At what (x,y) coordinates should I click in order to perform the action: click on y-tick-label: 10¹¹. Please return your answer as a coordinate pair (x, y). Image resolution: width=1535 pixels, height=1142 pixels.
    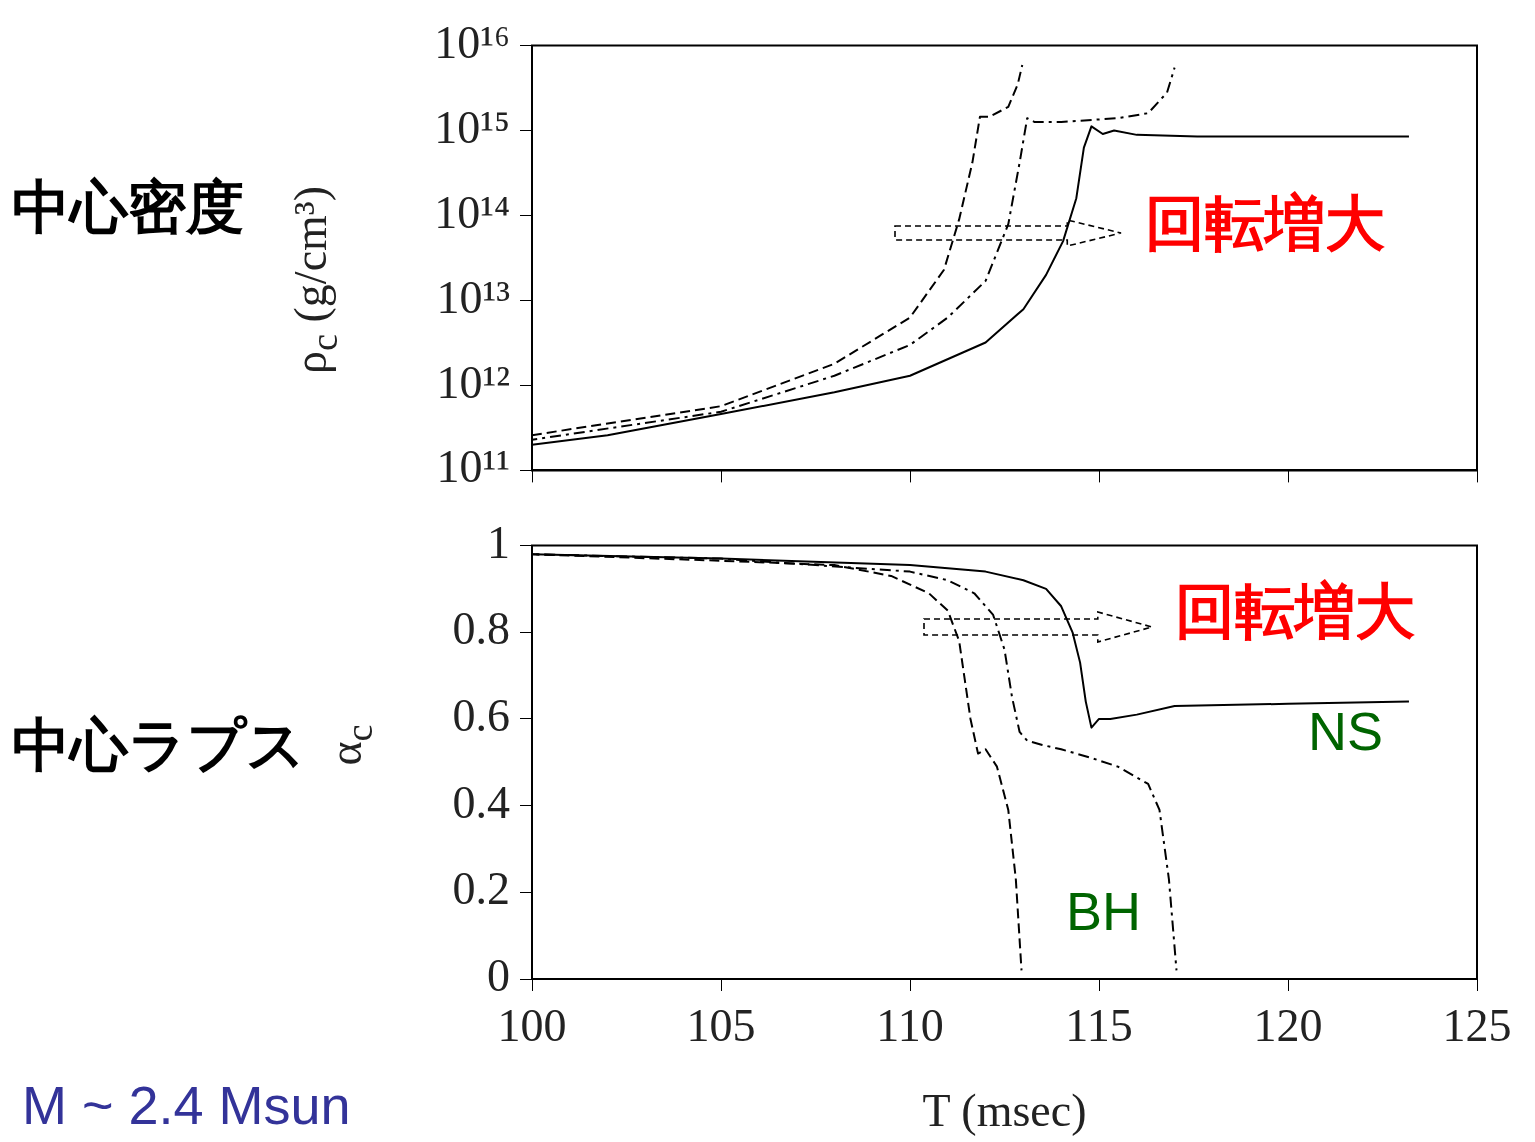
    Looking at the image, I should click on (473, 467).